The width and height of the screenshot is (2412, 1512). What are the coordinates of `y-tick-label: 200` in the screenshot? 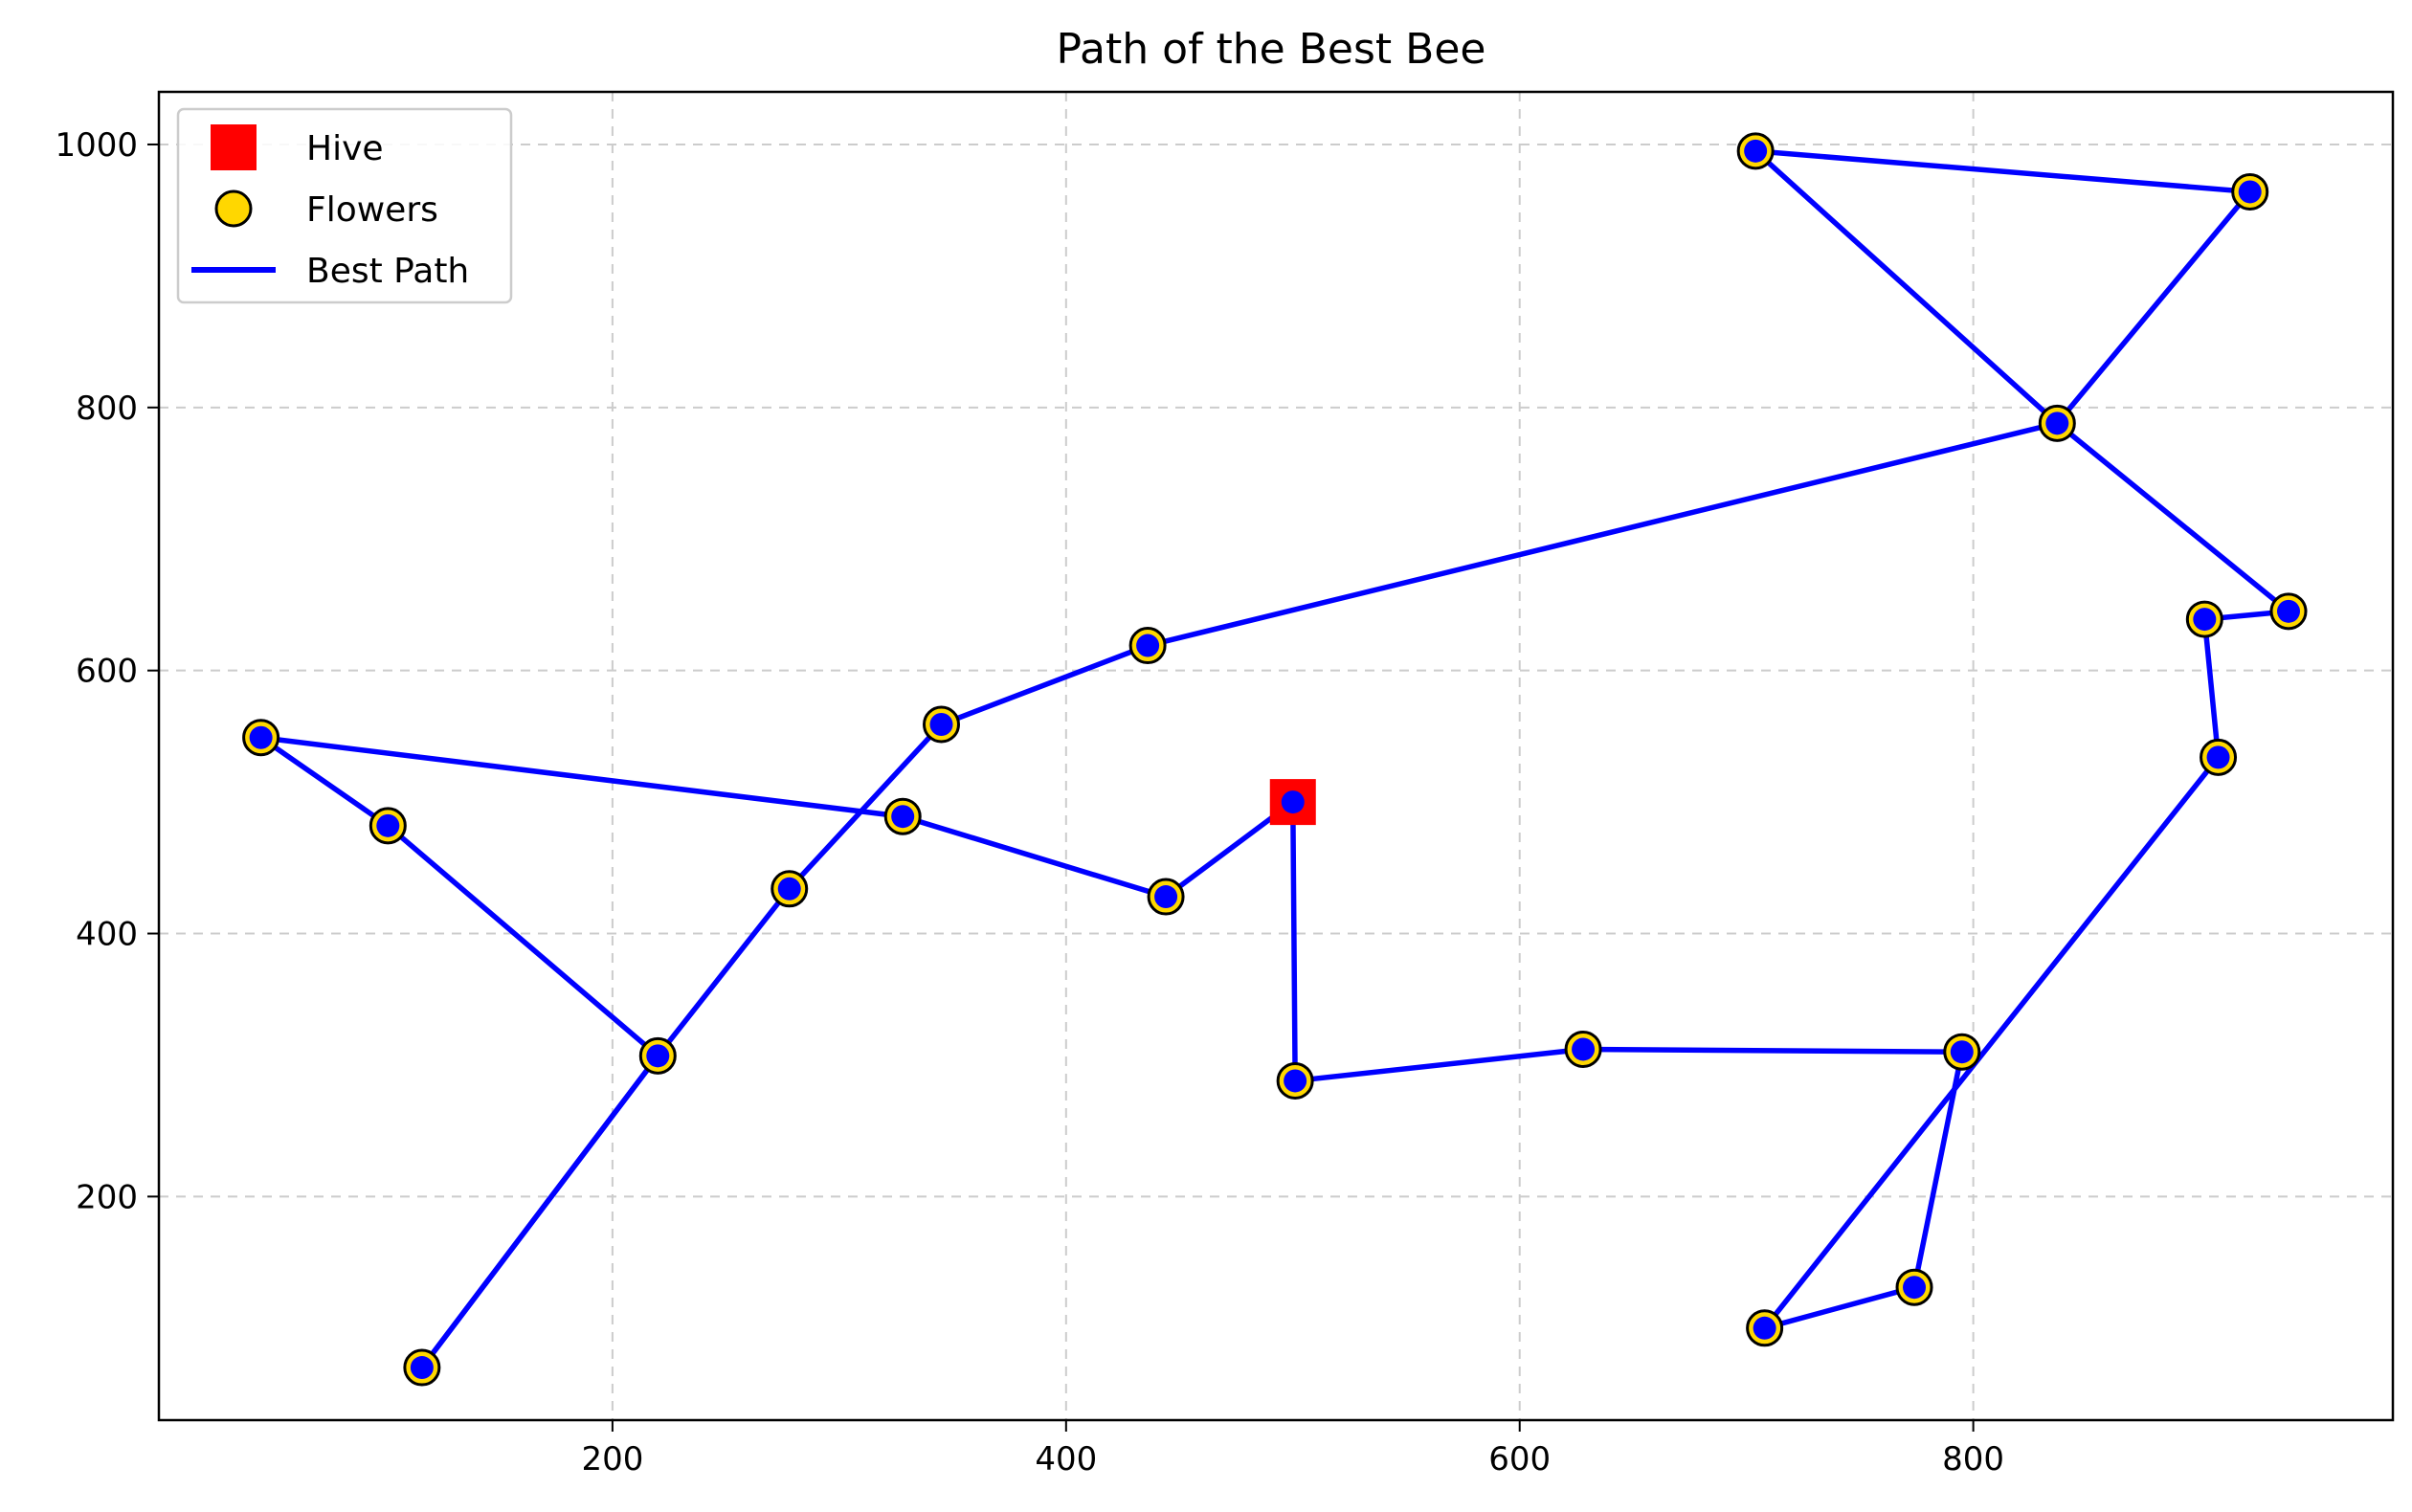 It's located at (107, 1197).